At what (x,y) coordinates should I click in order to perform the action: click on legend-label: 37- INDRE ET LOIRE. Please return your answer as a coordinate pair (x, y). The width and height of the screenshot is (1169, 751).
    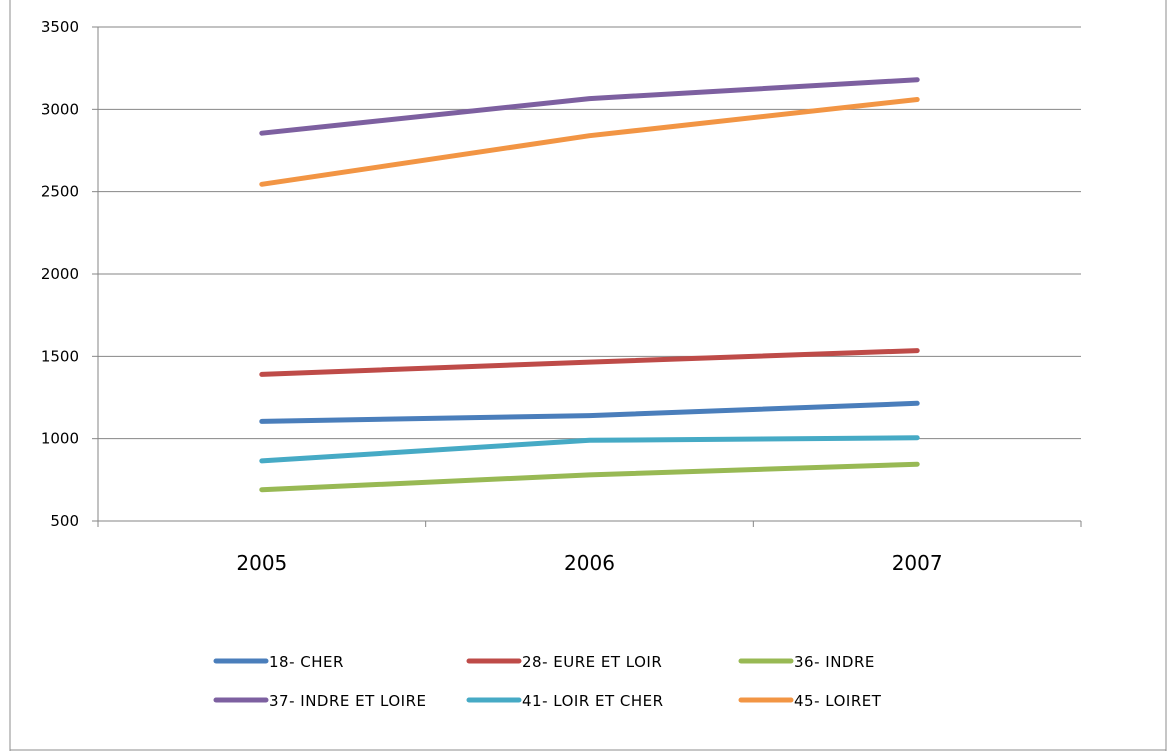
    Looking at the image, I should click on (348, 701).